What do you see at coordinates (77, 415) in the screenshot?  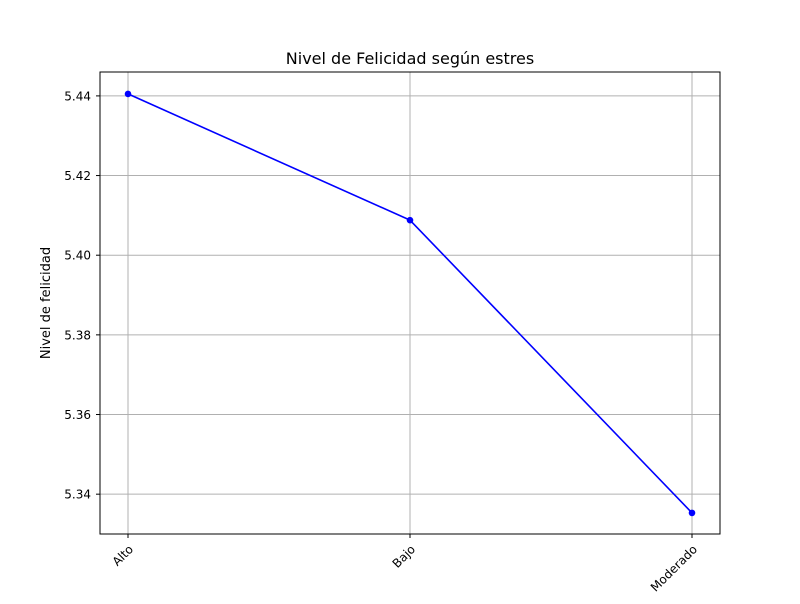 I see `y-tick-label: 5.36` at bounding box center [77, 415].